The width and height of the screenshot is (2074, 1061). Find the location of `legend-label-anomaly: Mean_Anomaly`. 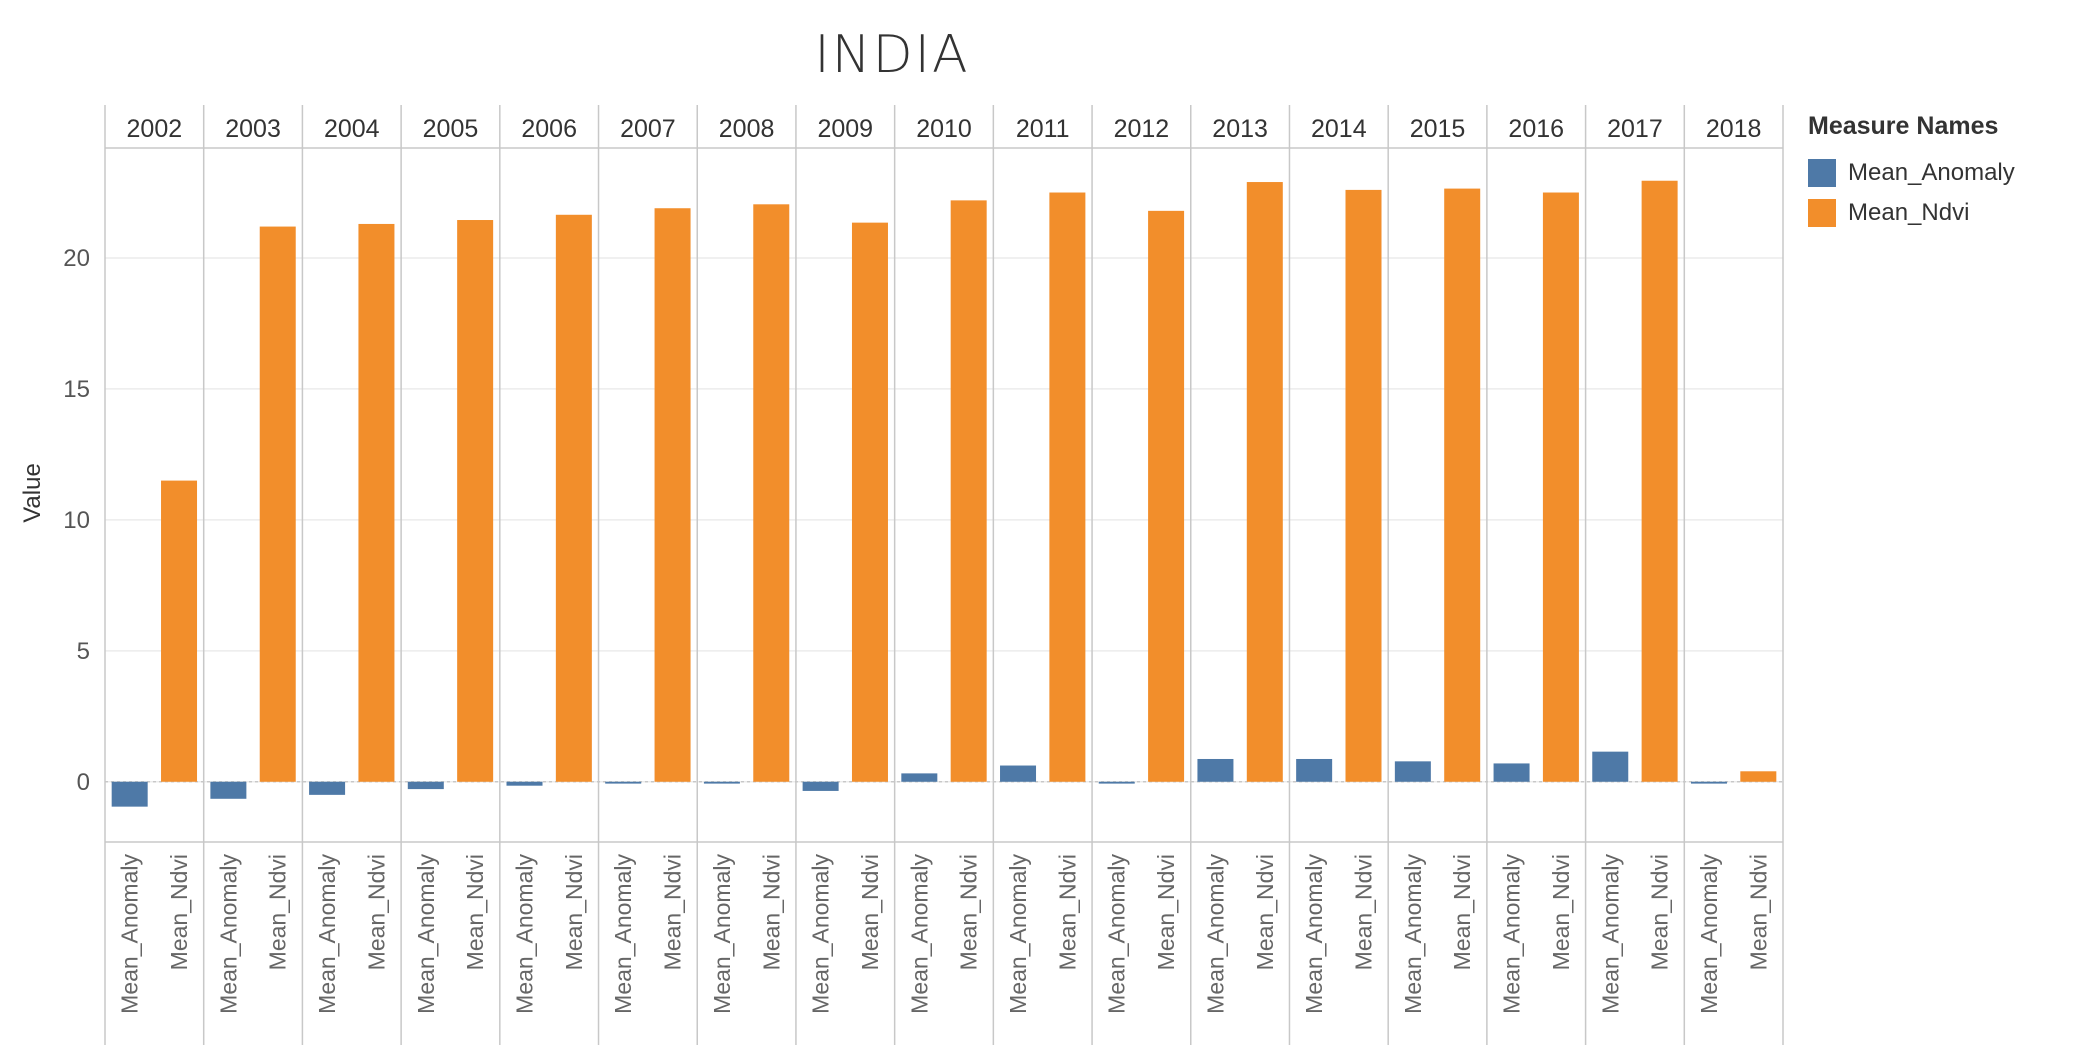

legend-label-anomaly: Mean_Anomaly is located at coordinates (1931, 172).